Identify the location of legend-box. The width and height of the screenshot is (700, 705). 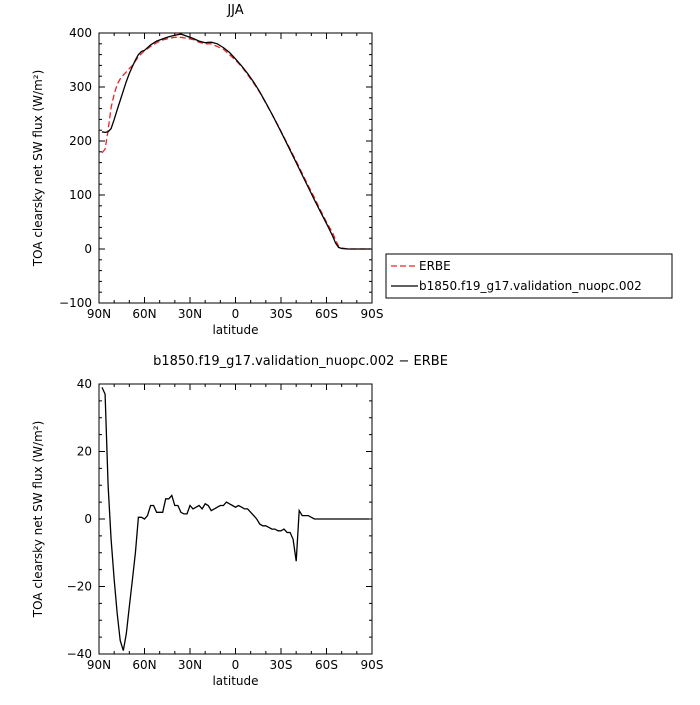
(529, 276).